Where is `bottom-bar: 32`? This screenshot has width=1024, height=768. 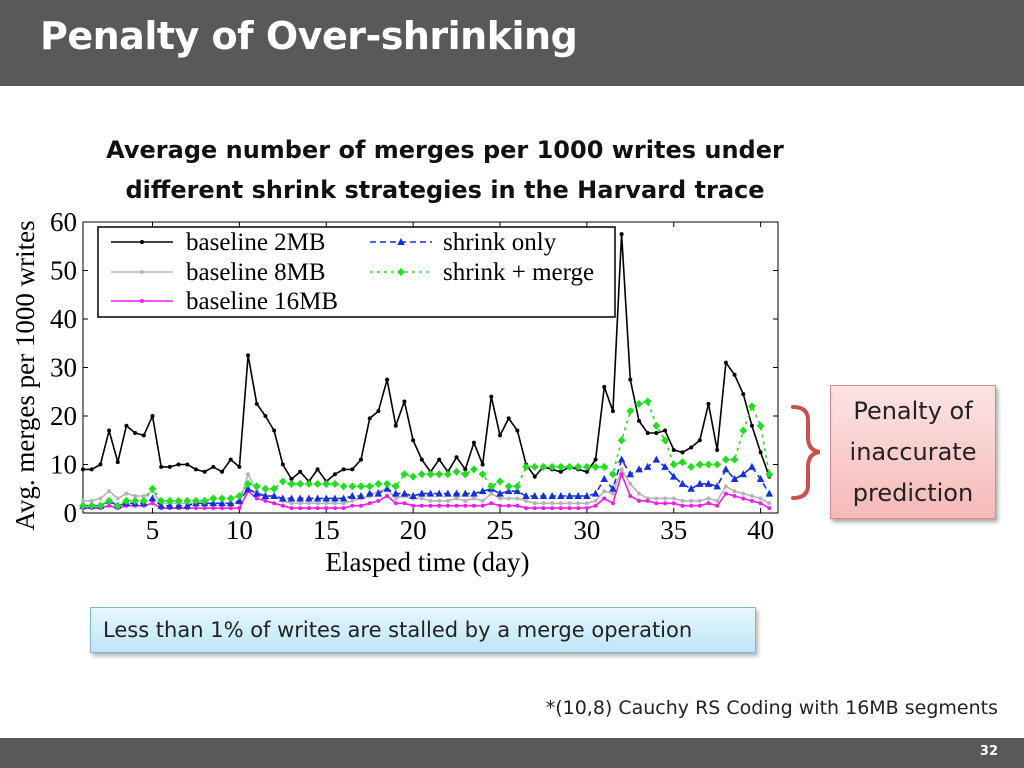 bottom-bar: 32 is located at coordinates (512, 753).